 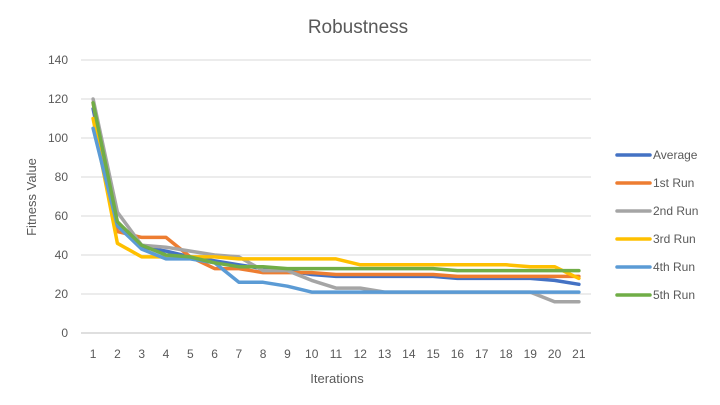 I want to click on x-tick-label: 14, so click(x=409, y=354).